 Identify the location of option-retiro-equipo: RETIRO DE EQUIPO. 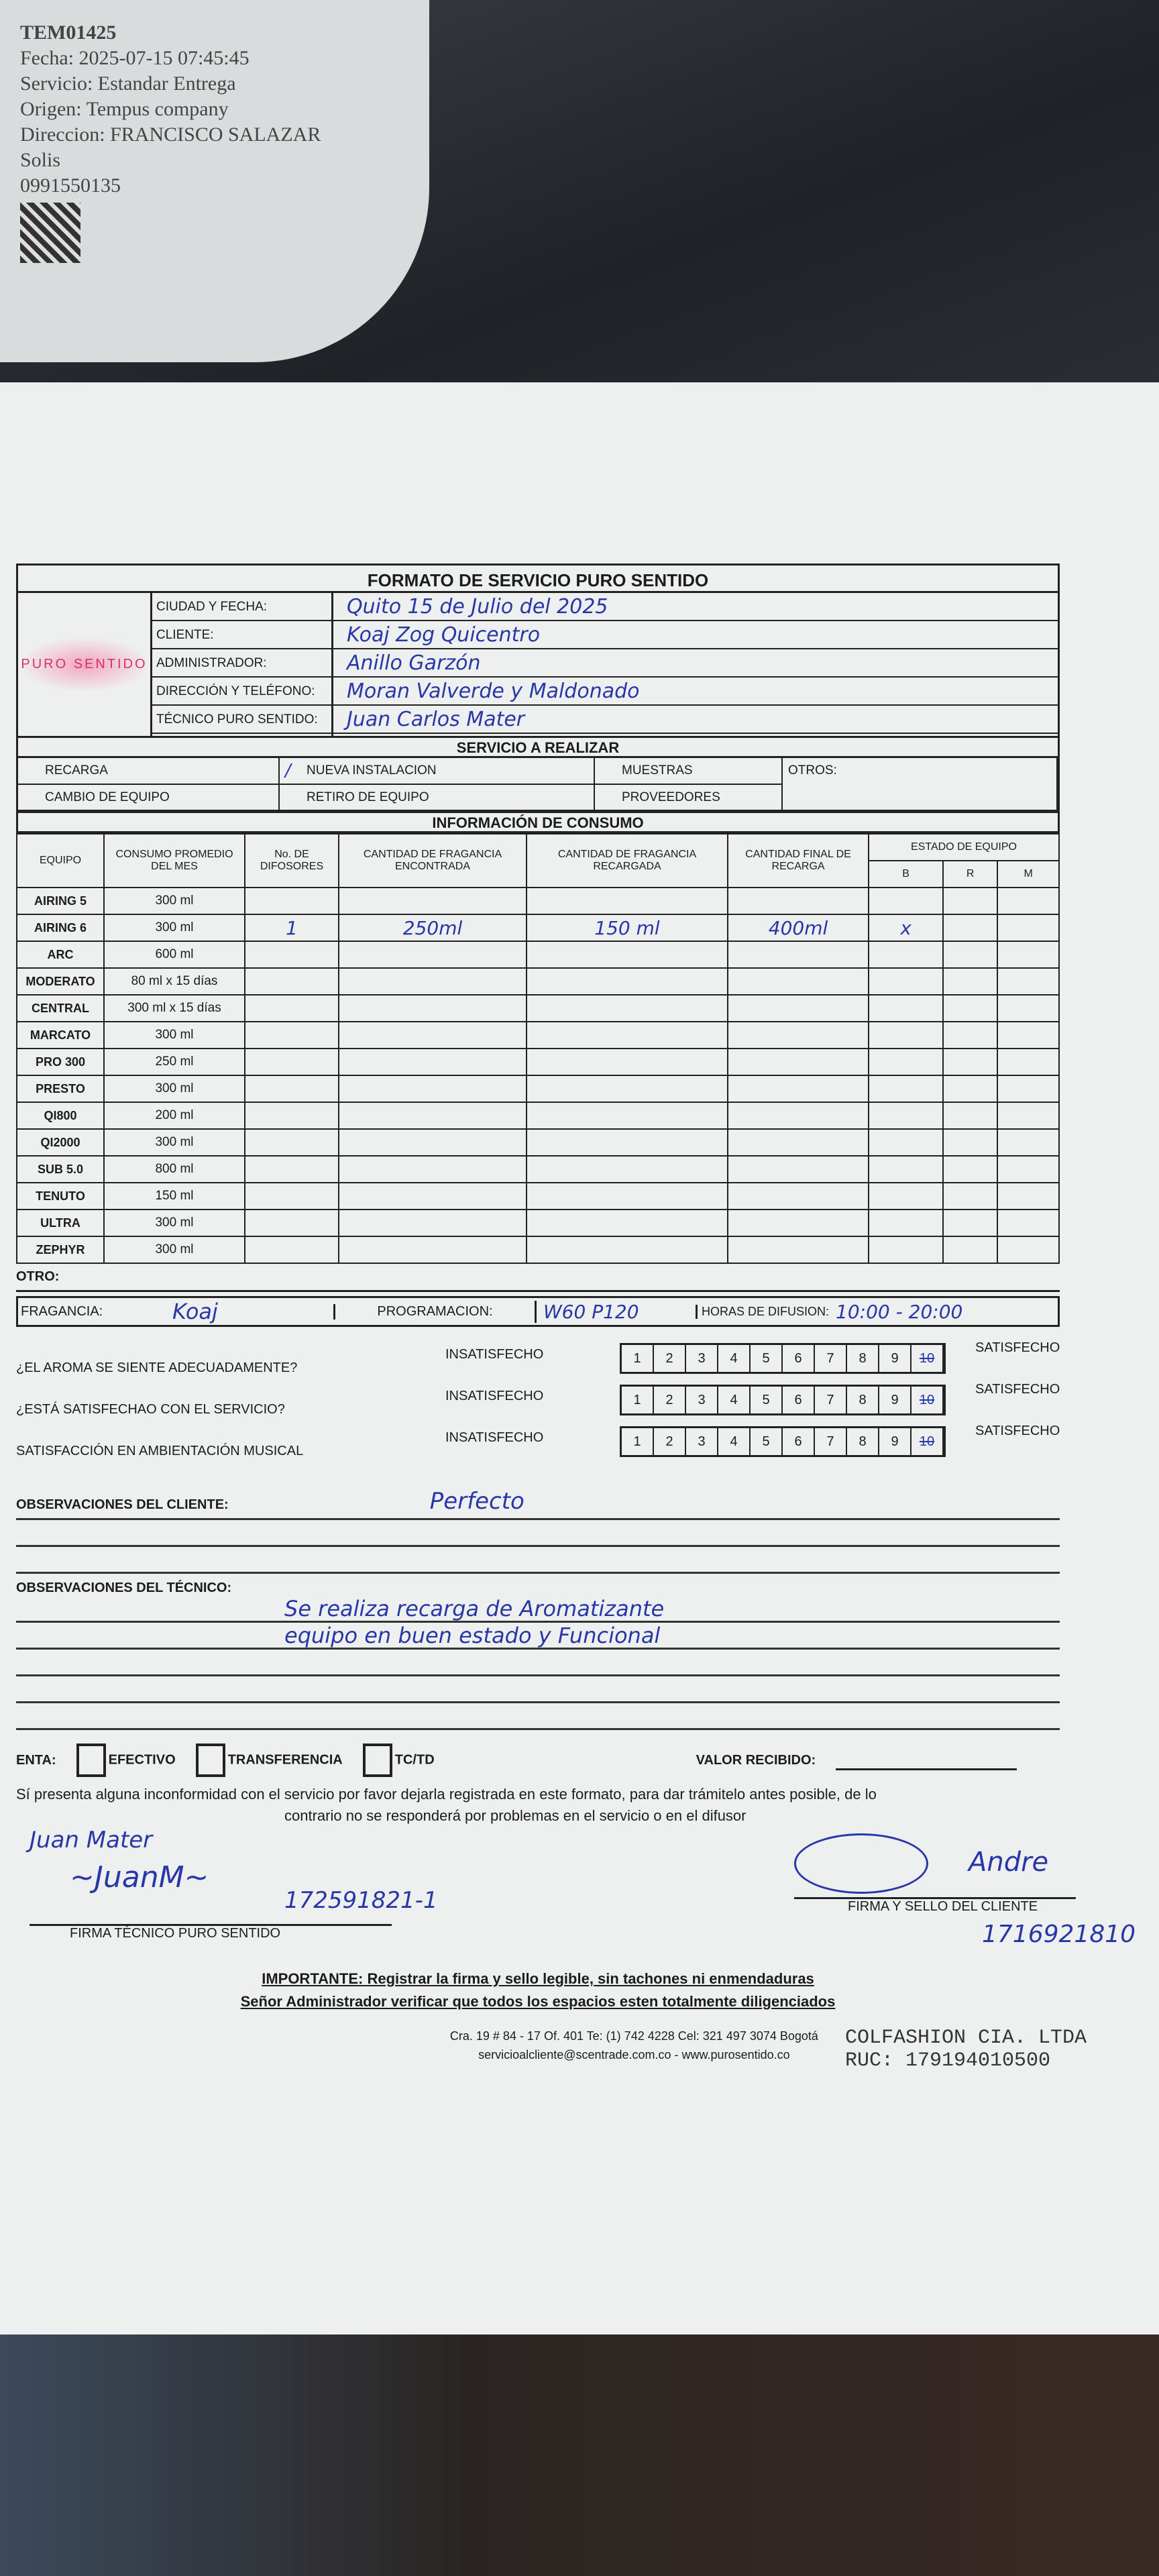
(437, 797).